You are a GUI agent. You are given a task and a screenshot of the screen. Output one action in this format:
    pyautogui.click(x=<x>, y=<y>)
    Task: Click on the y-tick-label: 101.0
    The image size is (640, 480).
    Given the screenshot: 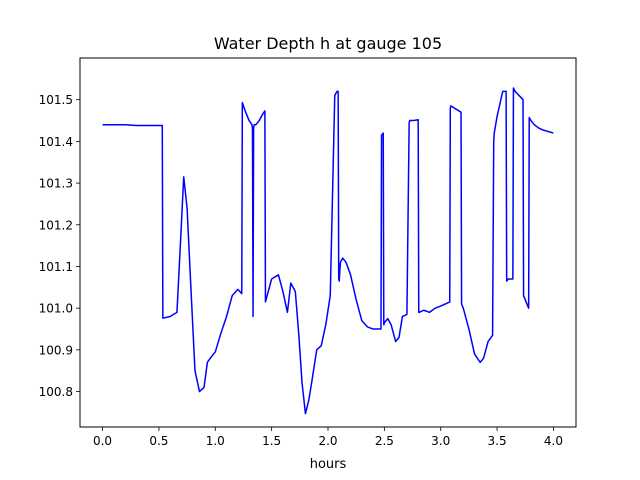 What is the action you would take?
    pyautogui.click(x=56, y=309)
    